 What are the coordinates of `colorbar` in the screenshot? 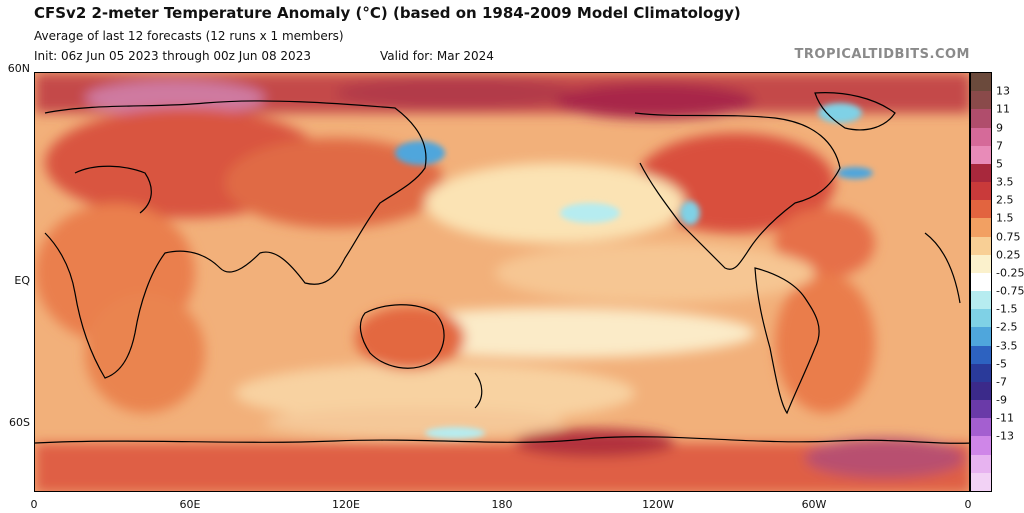 It's located at (981, 282).